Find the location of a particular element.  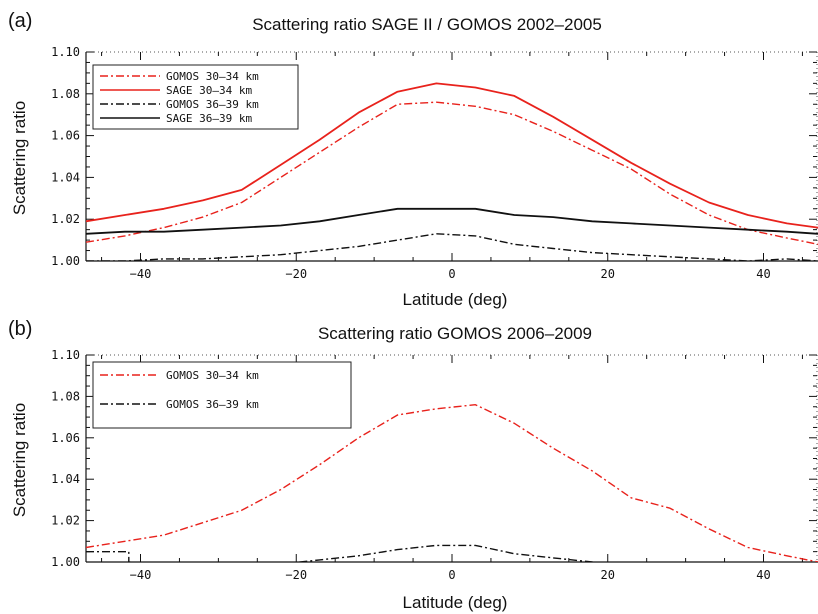

panel-b-xtick-label: 0 is located at coordinates (451, 575).